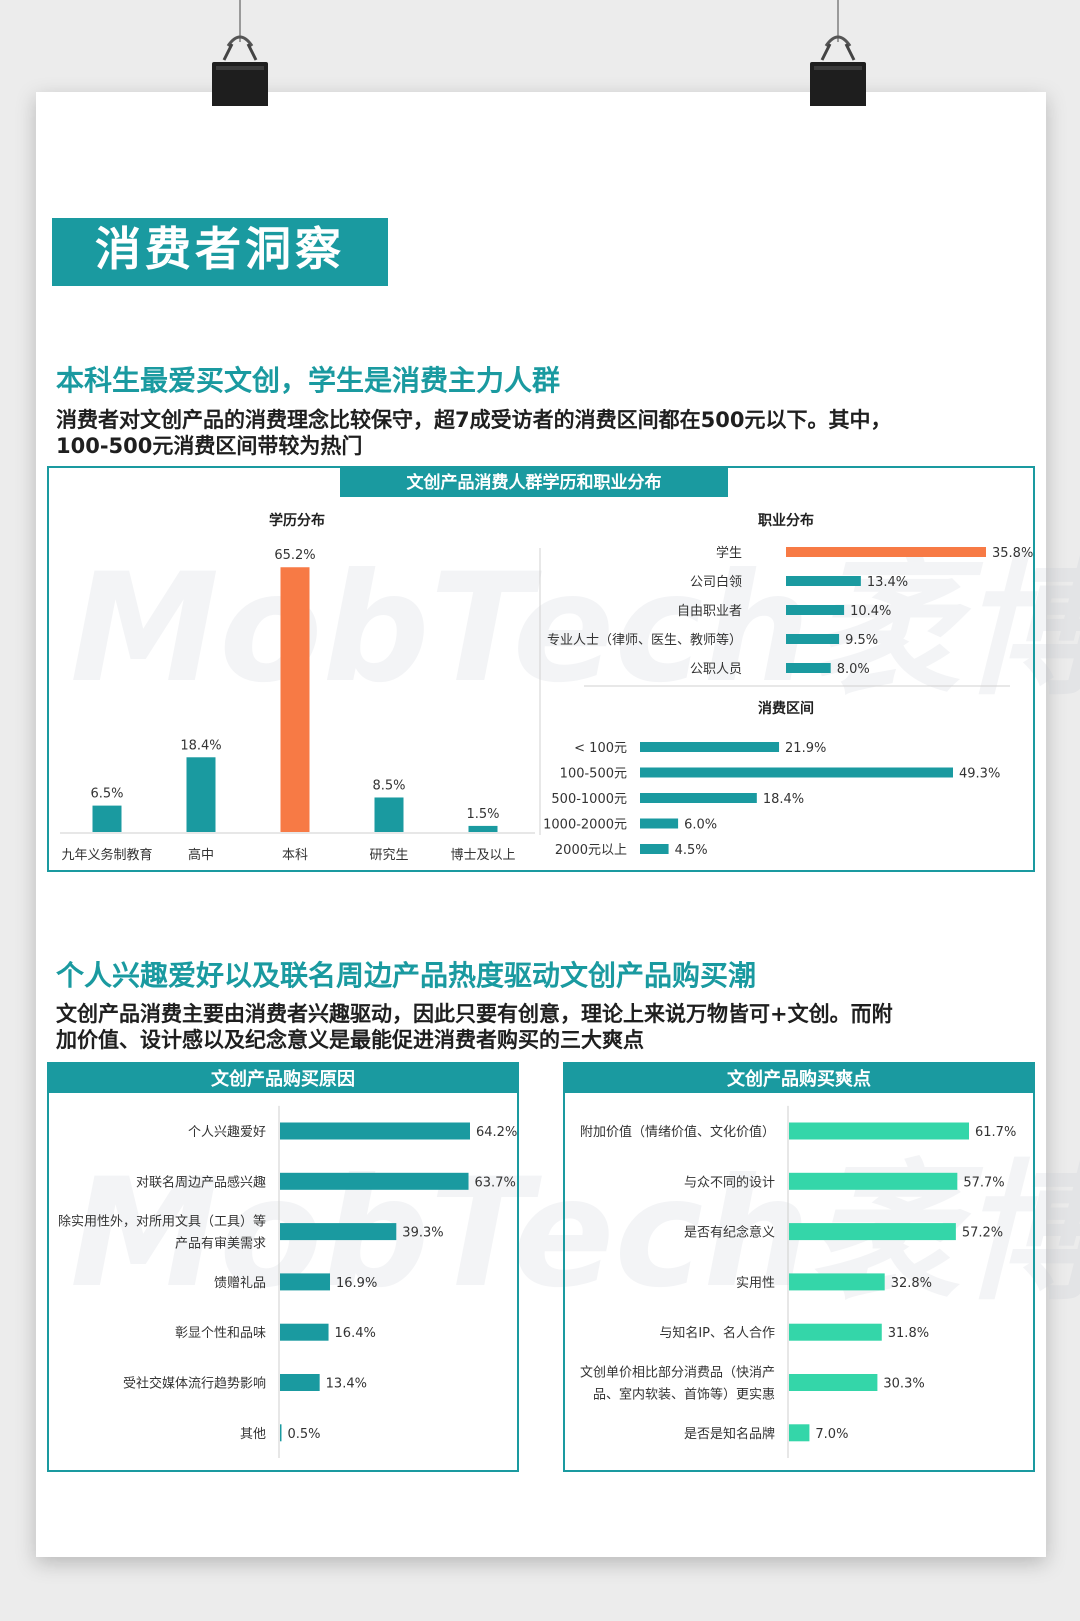 The height and width of the screenshot is (1621, 1080). Describe the element at coordinates (496, 1132) in the screenshot. I see `reasons-value-label-0: 64.2%` at that location.